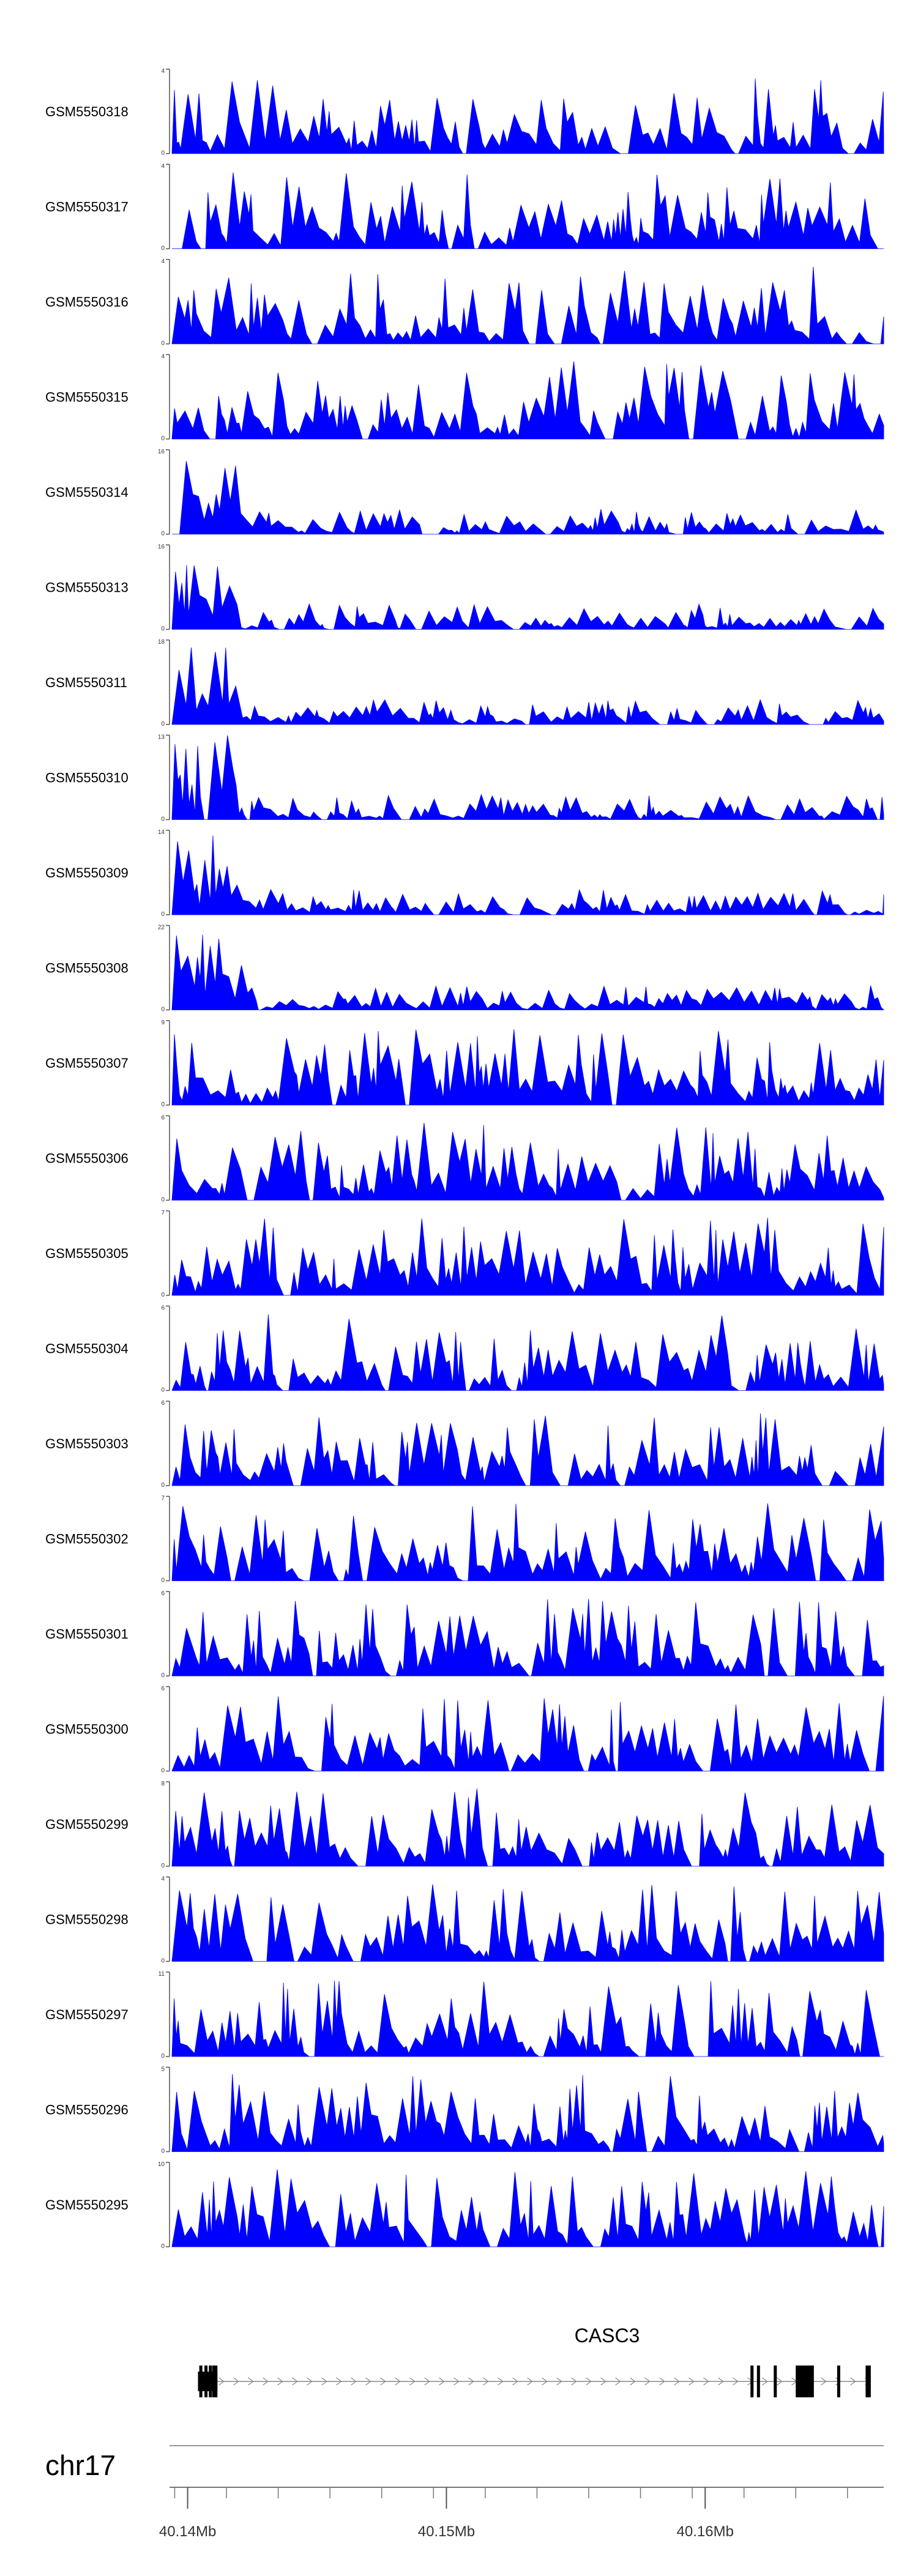 The image size is (918, 2576). Describe the element at coordinates (87, 1254) in the screenshot. I see `track-label: GSM5550305` at that location.